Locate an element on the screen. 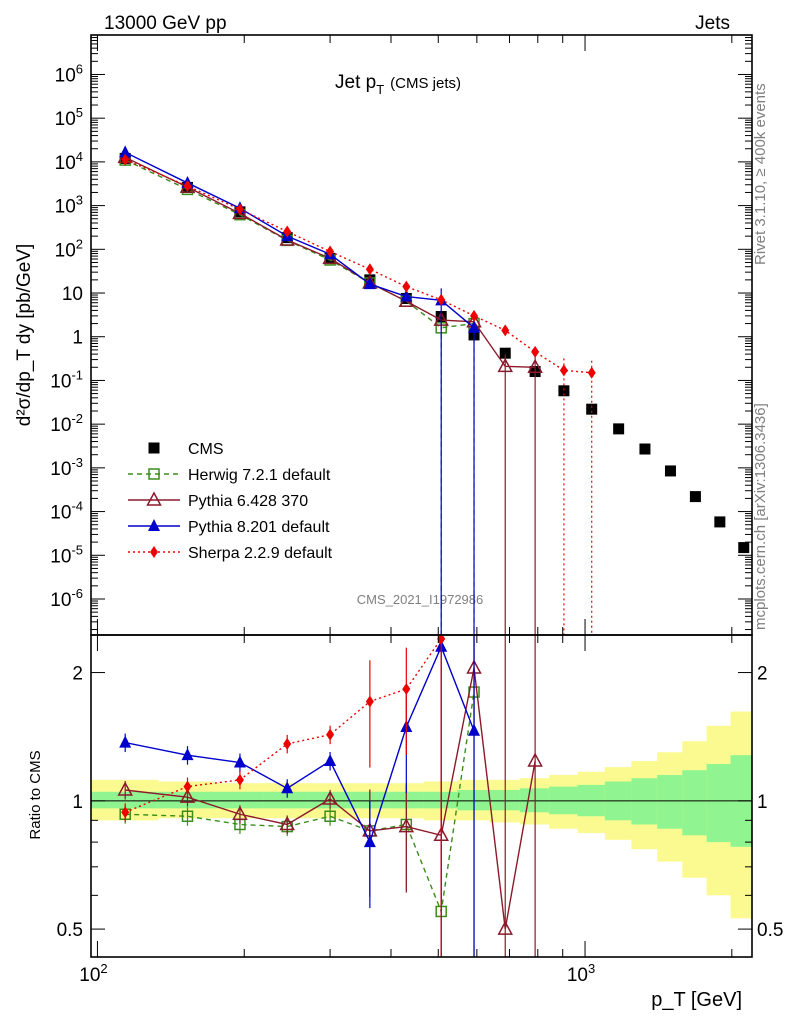  ratio-y-tick-label: 0.5 is located at coordinates (70, 930).